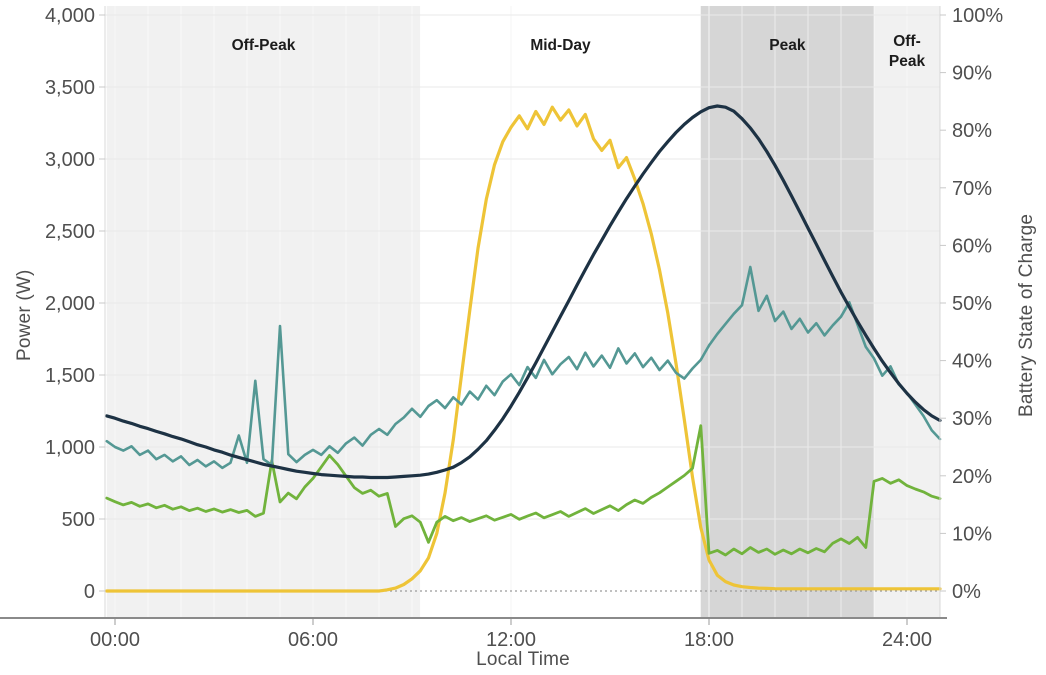 This screenshot has width=1046, height=675. I want to click on soc-tick-label: 50%, so click(972, 304).